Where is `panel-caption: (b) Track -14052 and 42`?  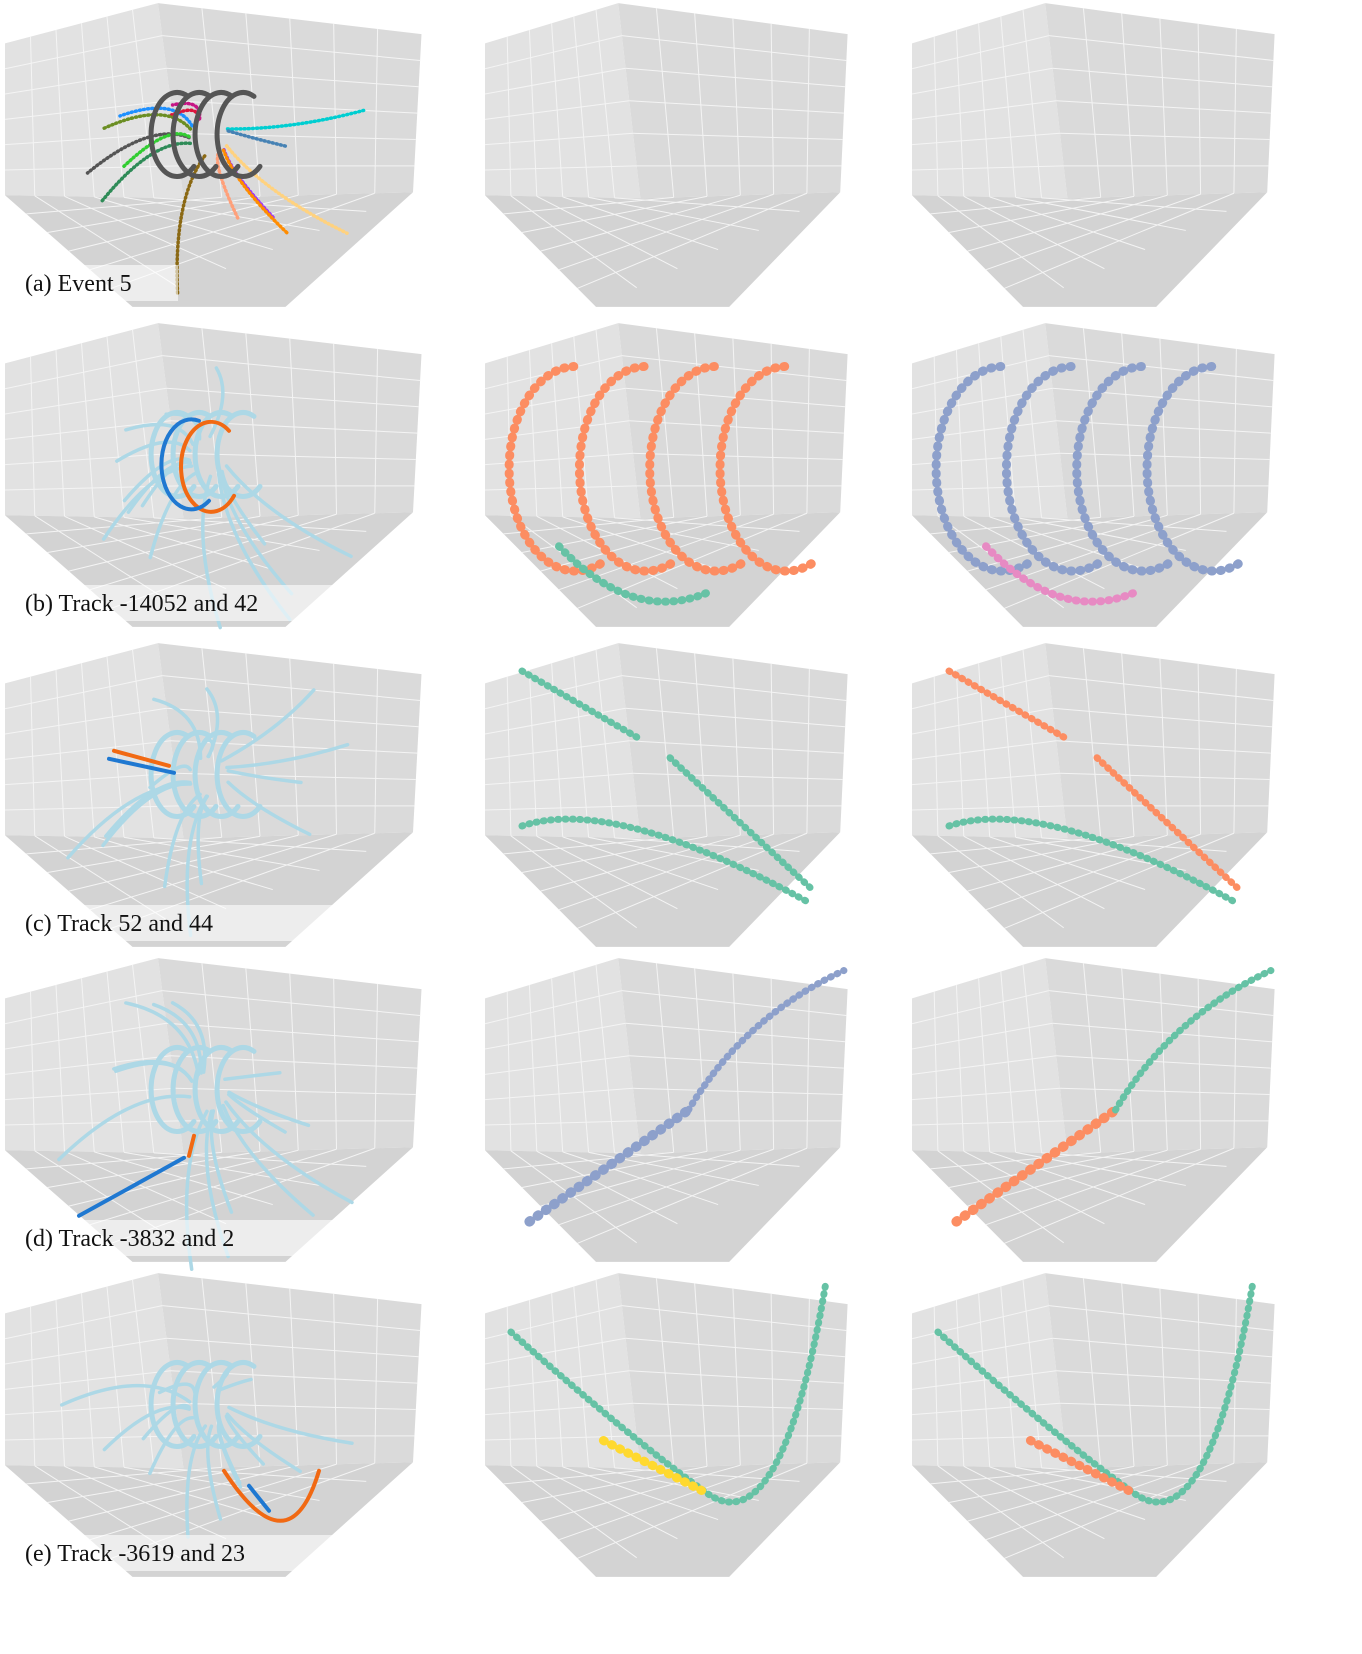
panel-caption: (b) Track -14052 and 42 is located at coordinates (141, 604).